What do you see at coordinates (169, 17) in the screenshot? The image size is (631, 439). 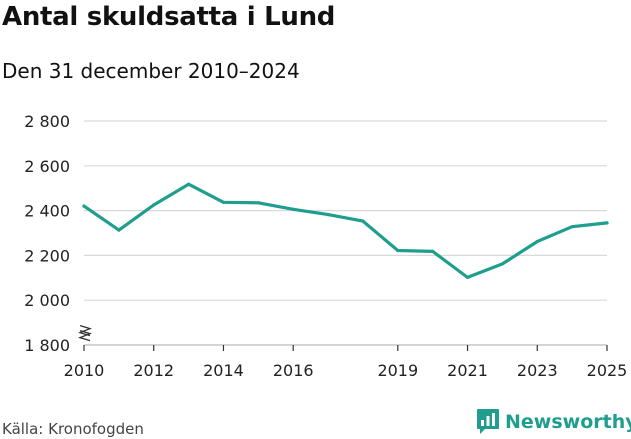 I see `chart-title: Antal skuldsatta i Lund` at bounding box center [169, 17].